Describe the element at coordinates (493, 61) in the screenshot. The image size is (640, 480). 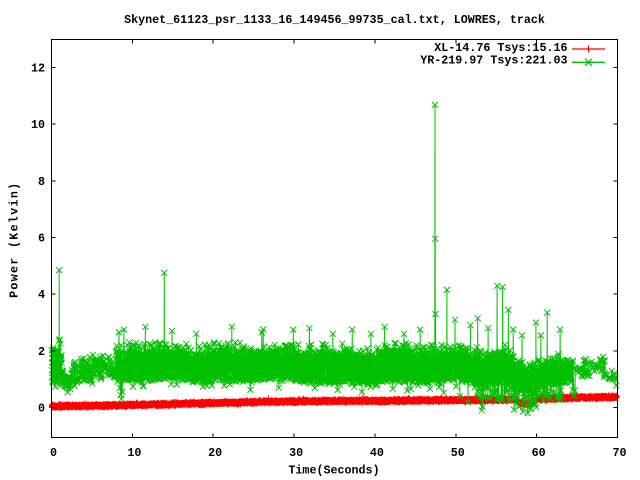
I see `svg-text: YR-219.97 Tsys:221.03` at that location.